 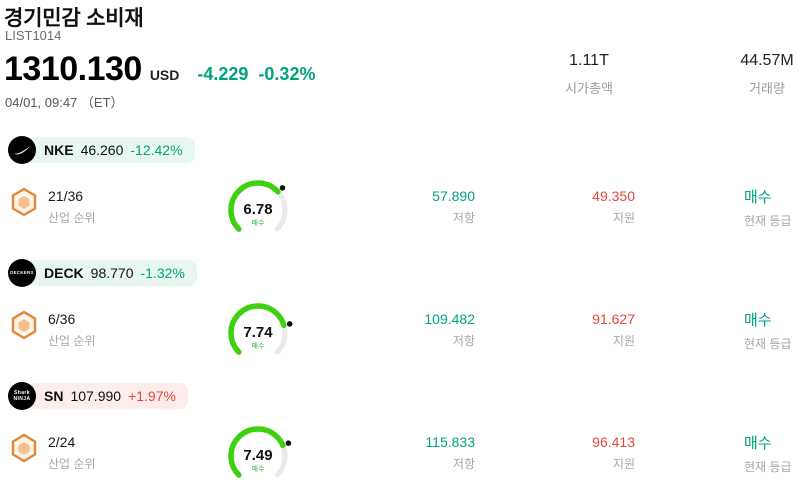 I want to click on nike-swoosh-icon, so click(x=22, y=150).